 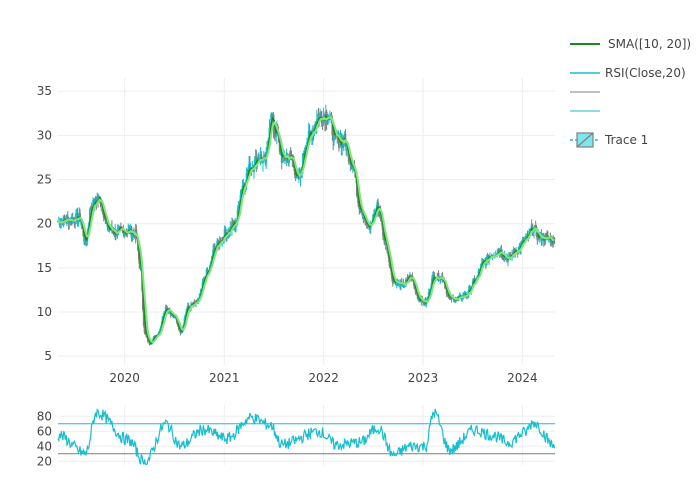 What do you see at coordinates (423, 378) in the screenshot?
I see `price-x-tick-label: 2023` at bounding box center [423, 378].